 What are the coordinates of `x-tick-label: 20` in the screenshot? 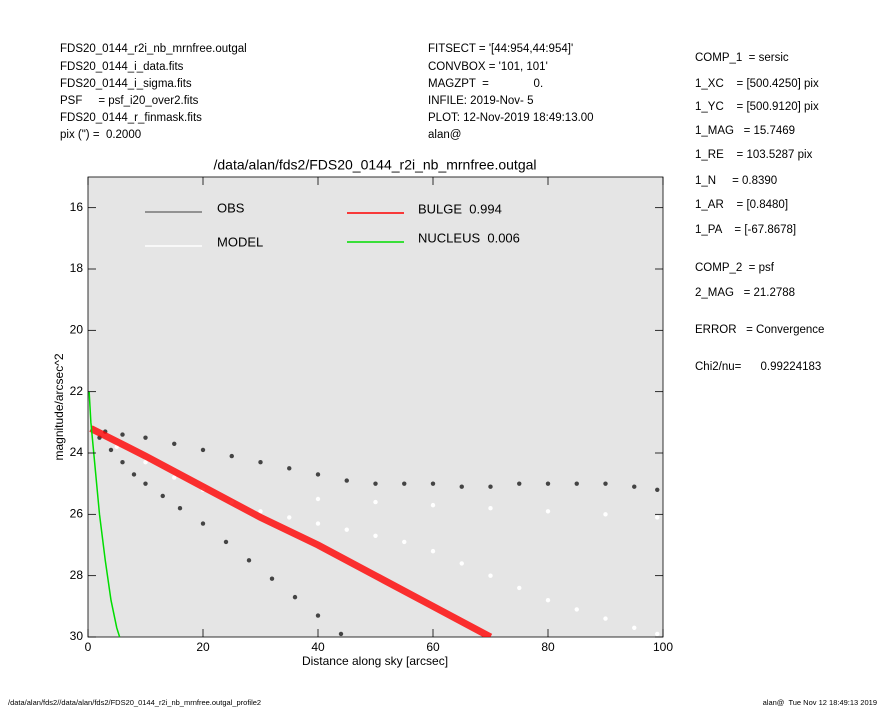 It's located at (203, 647).